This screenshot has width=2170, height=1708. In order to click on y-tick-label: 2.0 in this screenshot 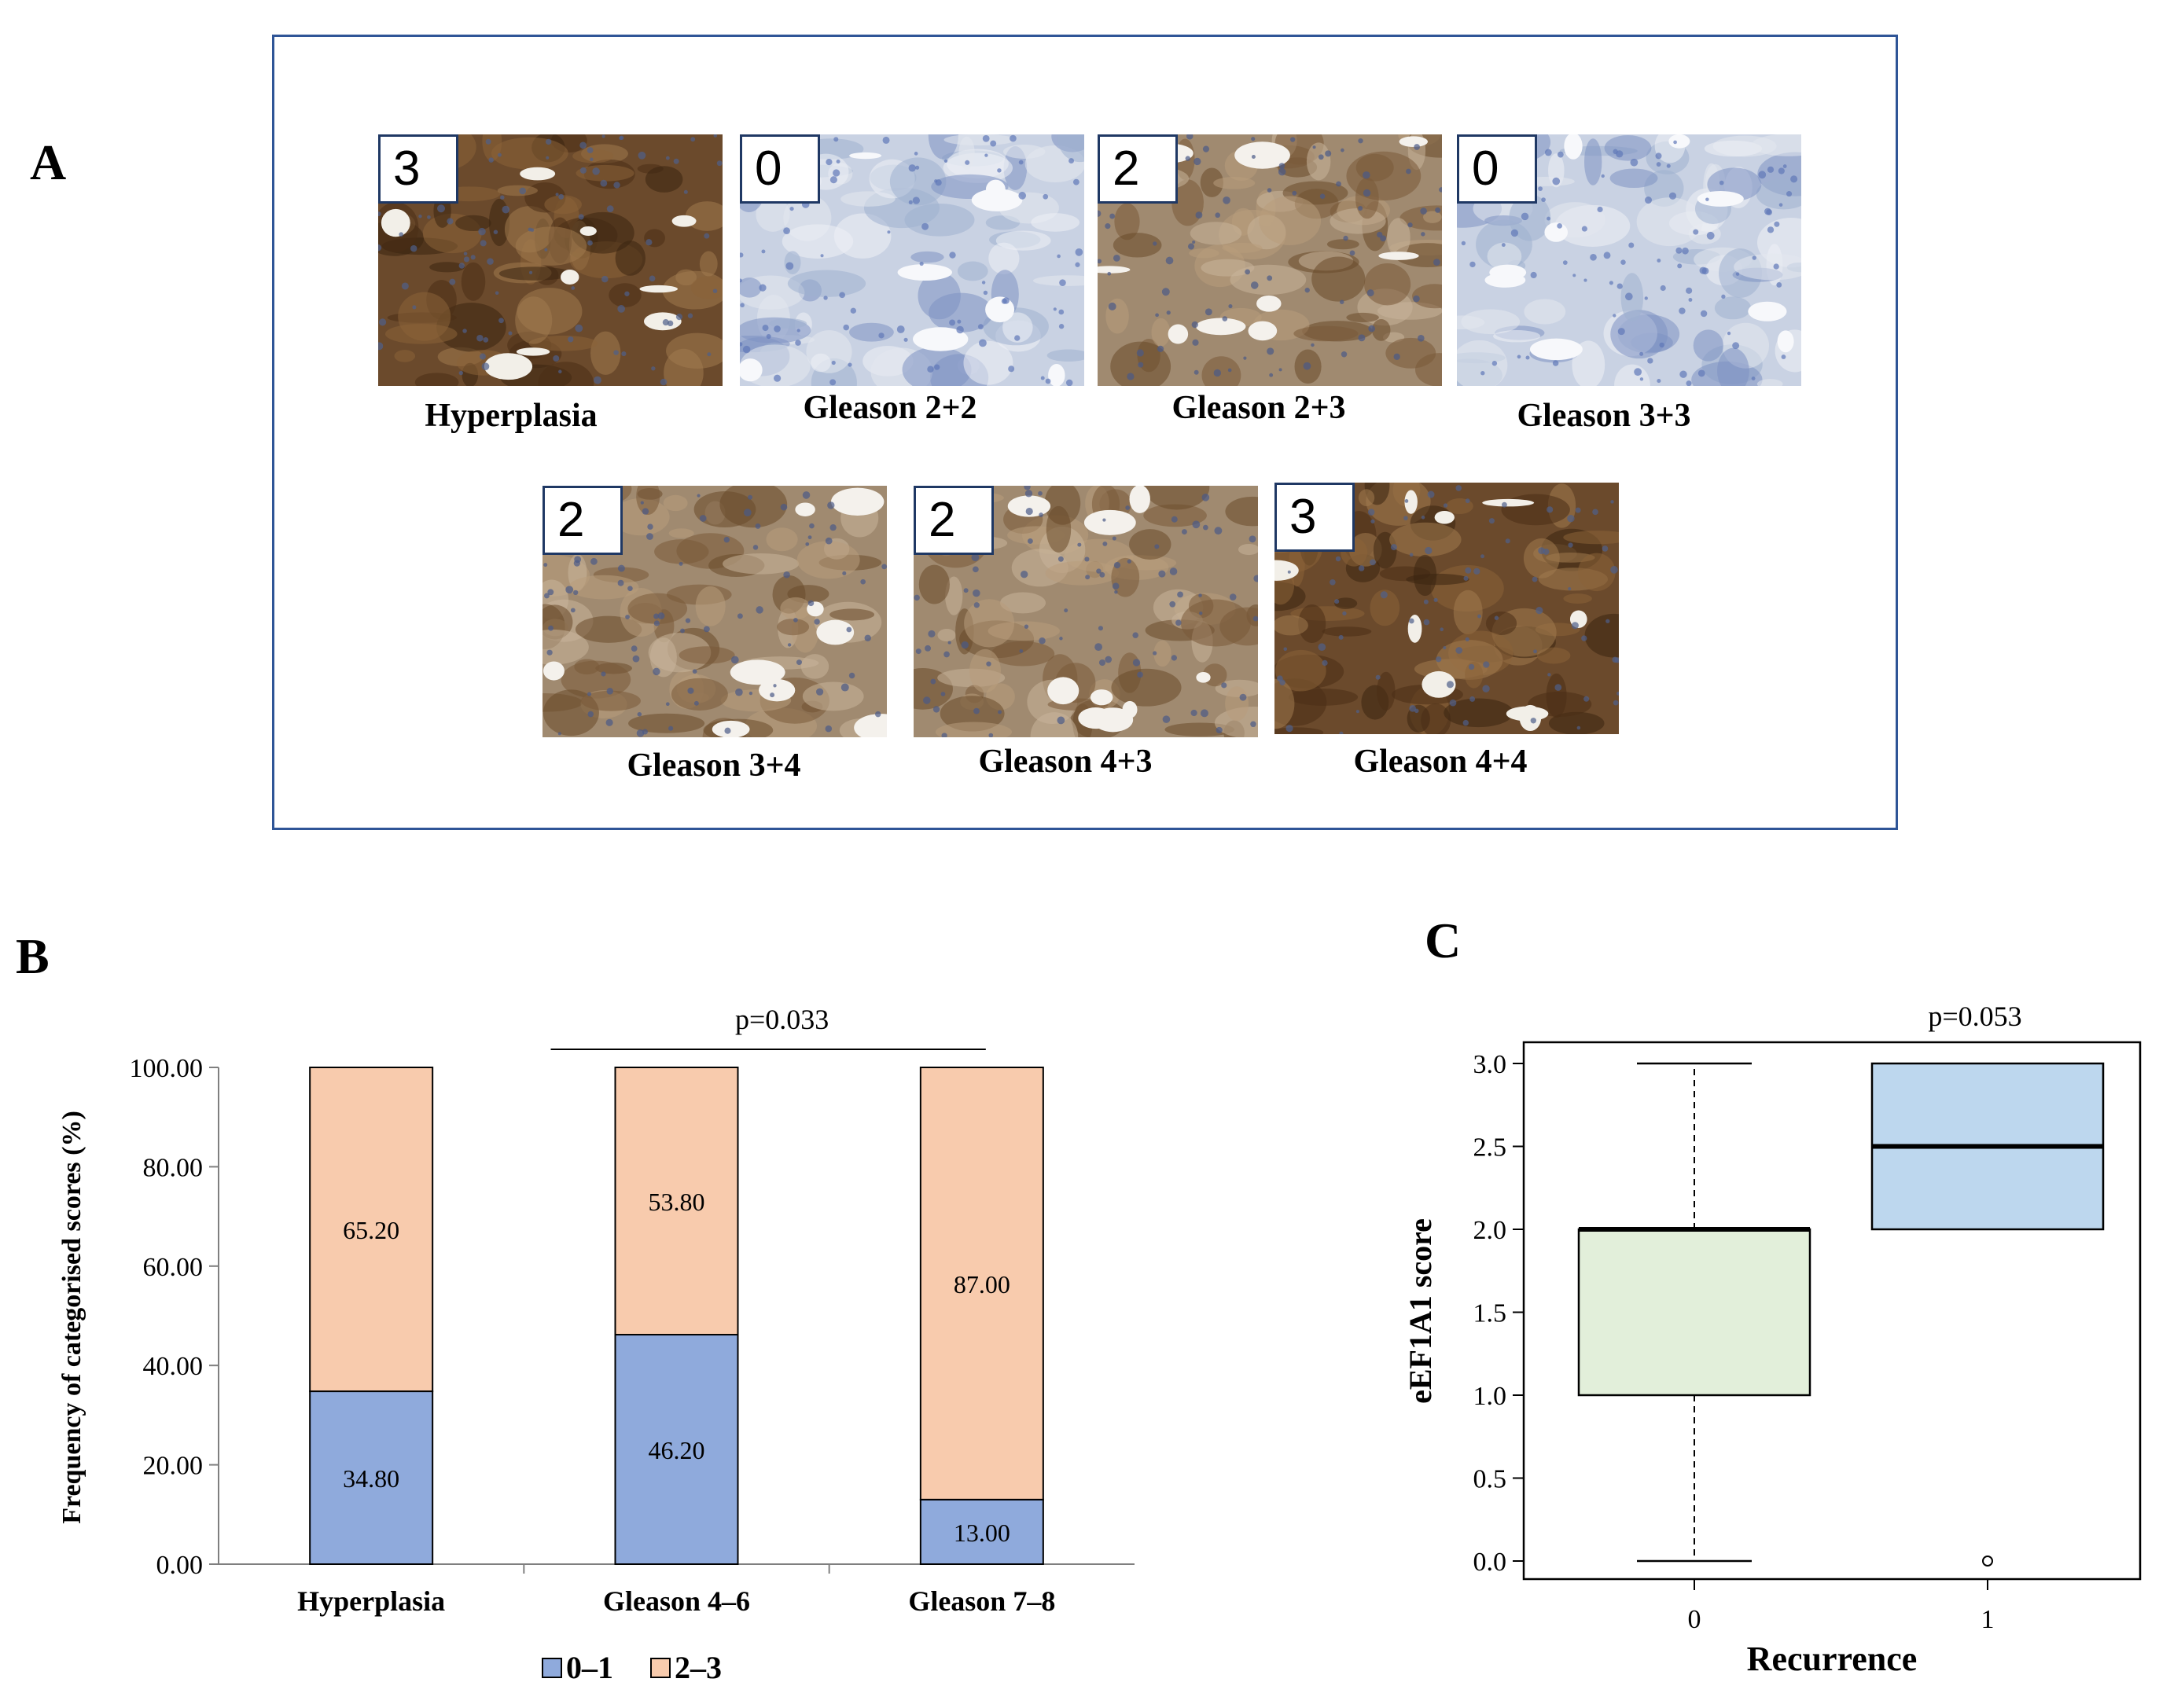, I will do `click(1490, 1230)`.